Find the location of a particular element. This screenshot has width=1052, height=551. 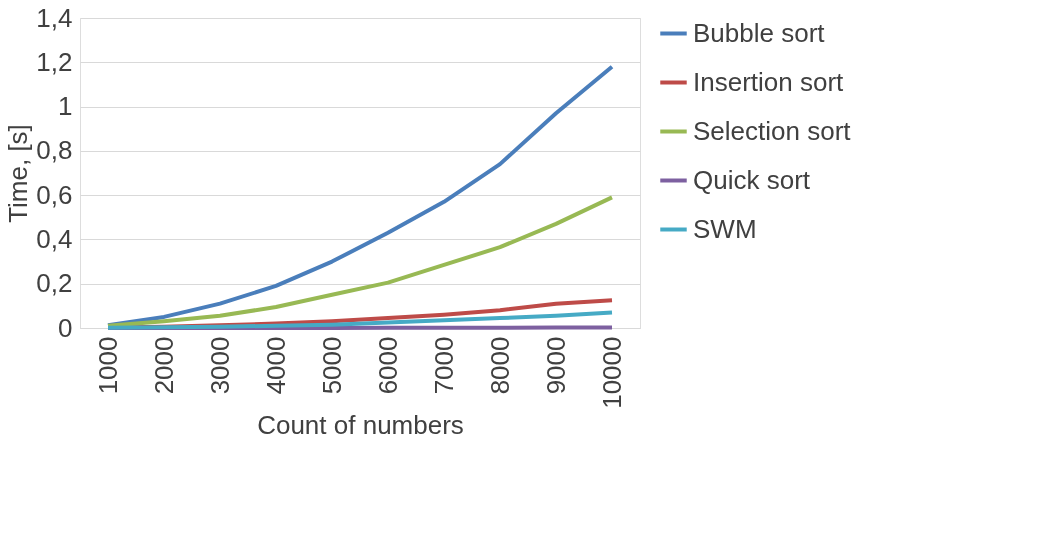

x-tick-label: 4000 is located at coordinates (275, 365).